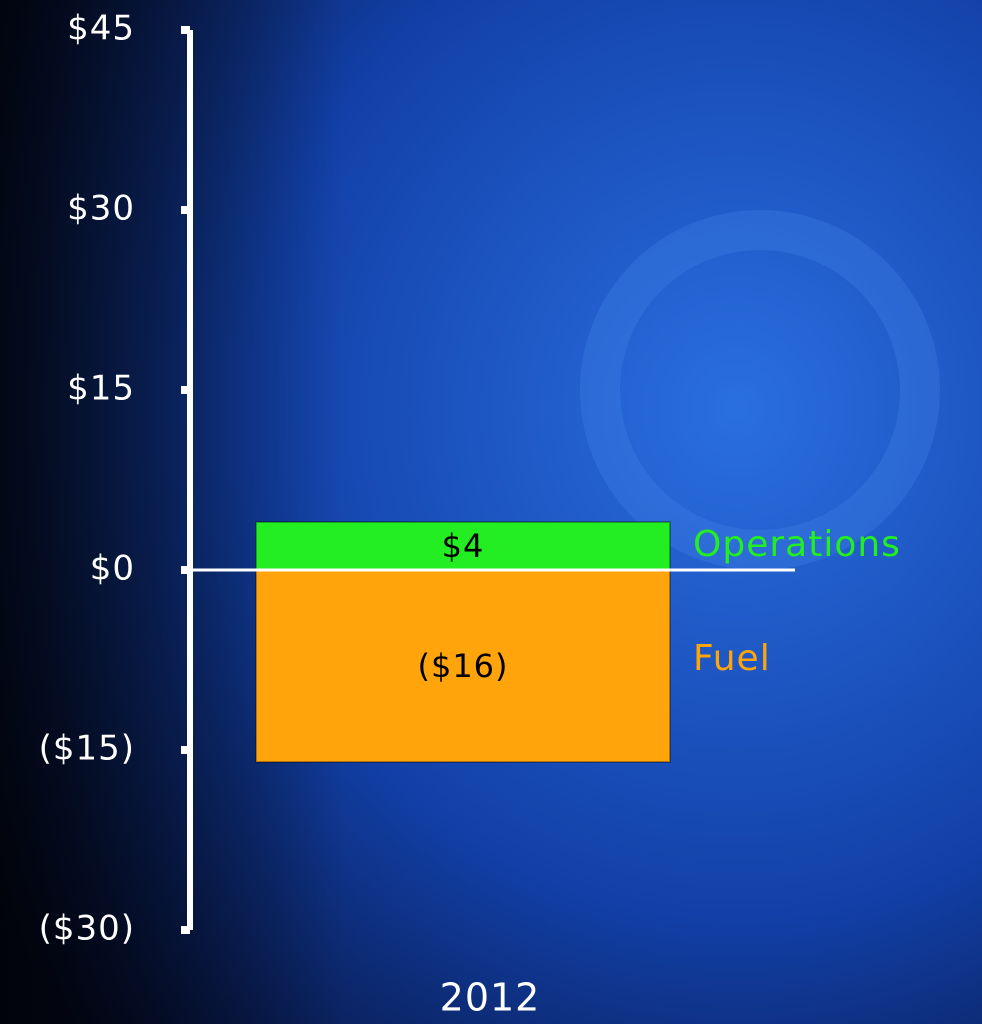 This screenshot has width=982, height=1024. What do you see at coordinates (87, 929) in the screenshot?
I see `y-tick-label: ($30)` at bounding box center [87, 929].